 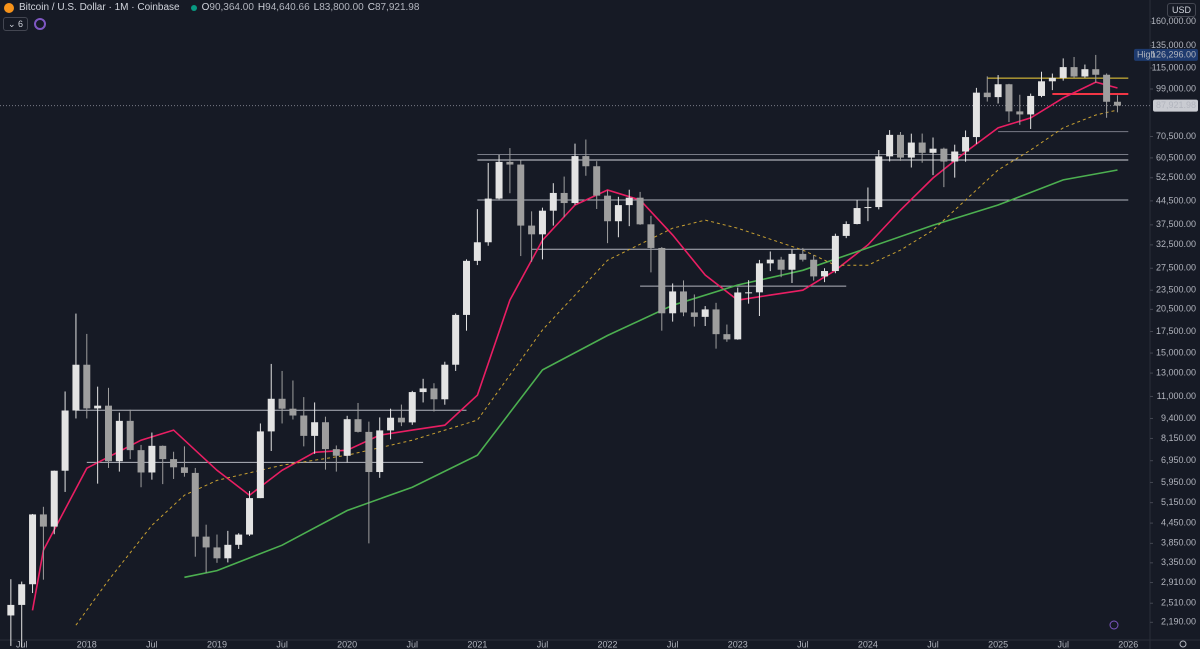 What do you see at coordinates (193, 7) in the screenshot?
I see `market-status` at bounding box center [193, 7].